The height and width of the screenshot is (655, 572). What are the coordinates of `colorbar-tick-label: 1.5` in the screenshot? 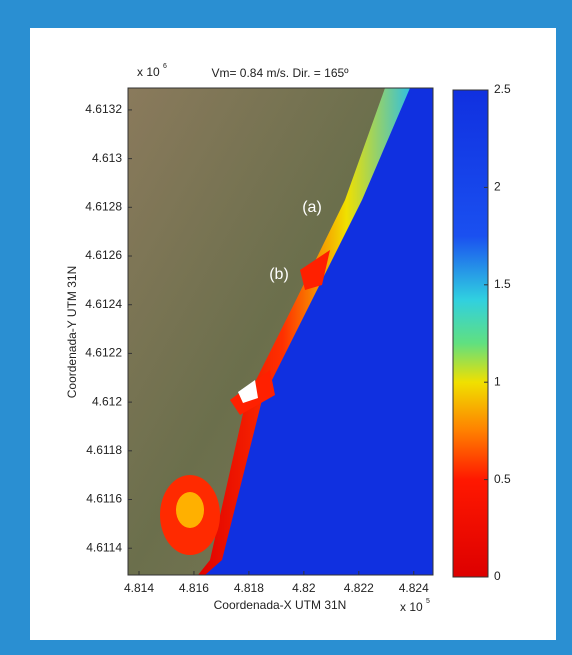 It's located at (502, 284).